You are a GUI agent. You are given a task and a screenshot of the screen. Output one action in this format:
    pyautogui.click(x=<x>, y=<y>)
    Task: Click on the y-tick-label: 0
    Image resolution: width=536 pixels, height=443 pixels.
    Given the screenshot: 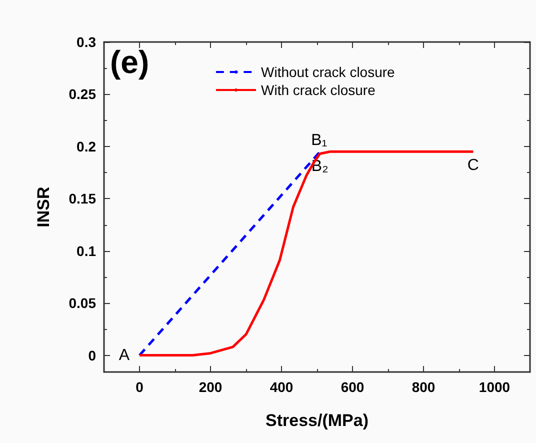 What is the action you would take?
    pyautogui.click(x=92, y=355)
    